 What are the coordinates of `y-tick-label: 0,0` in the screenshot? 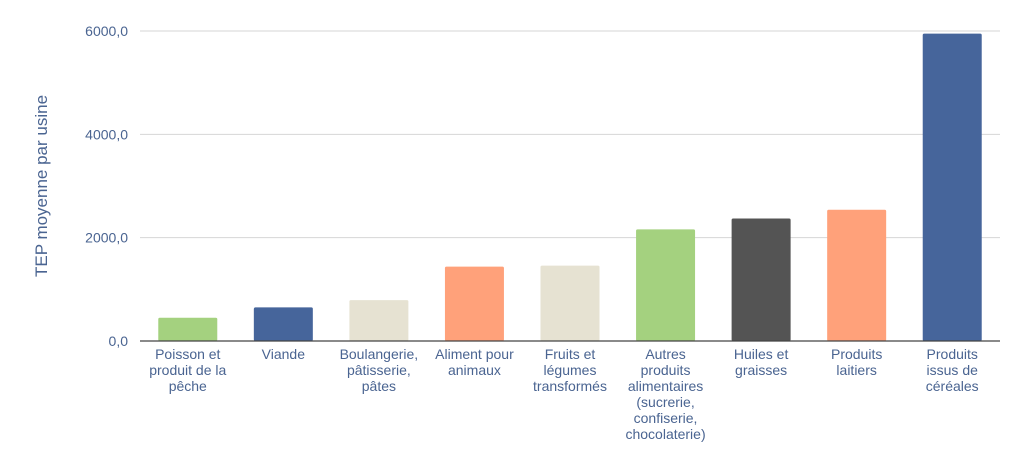 It's located at (119, 341).